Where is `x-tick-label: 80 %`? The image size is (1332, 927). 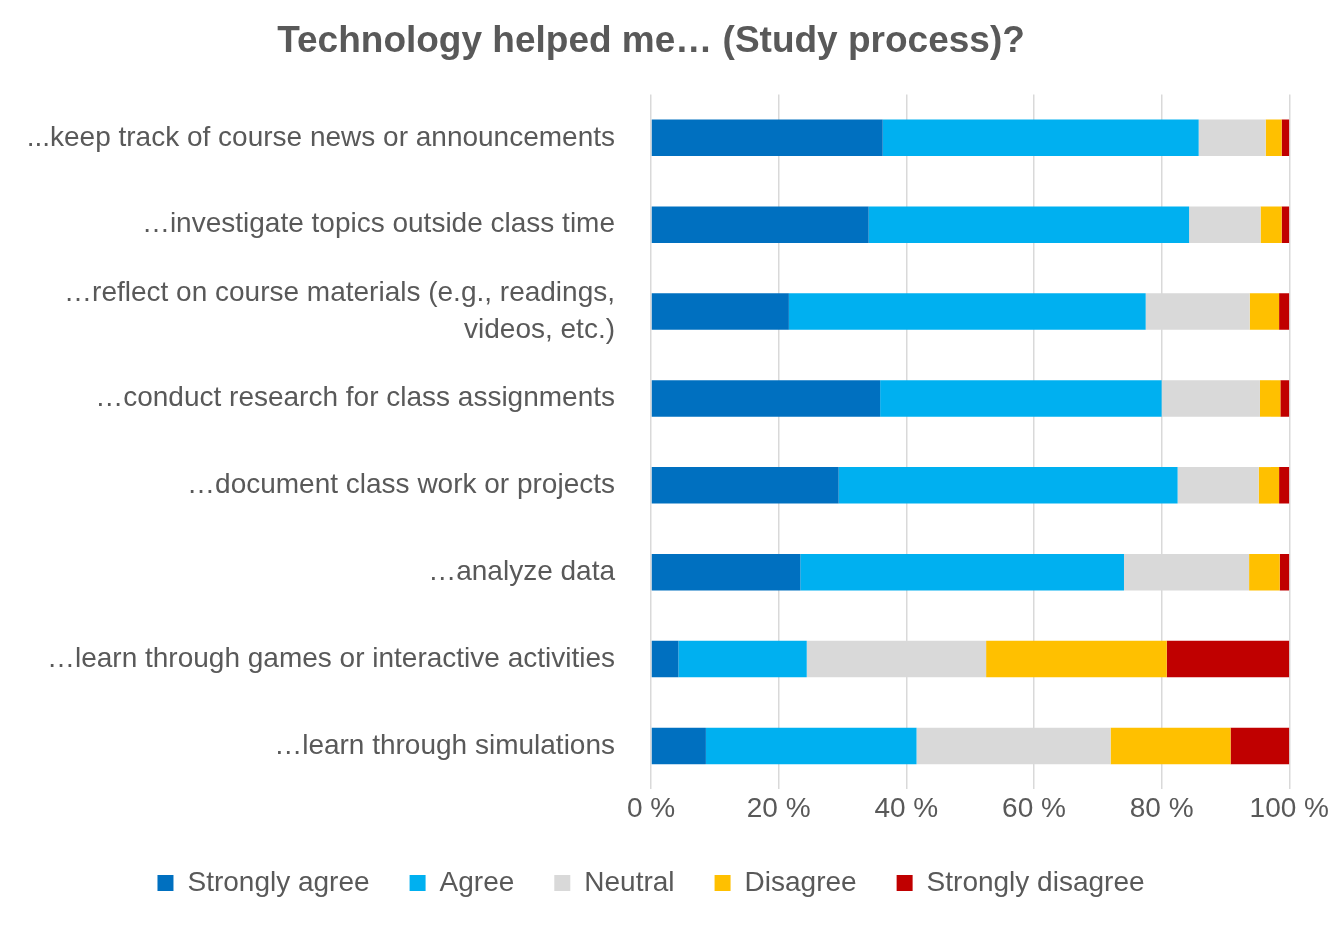 x-tick-label: 80 % is located at coordinates (1161, 807).